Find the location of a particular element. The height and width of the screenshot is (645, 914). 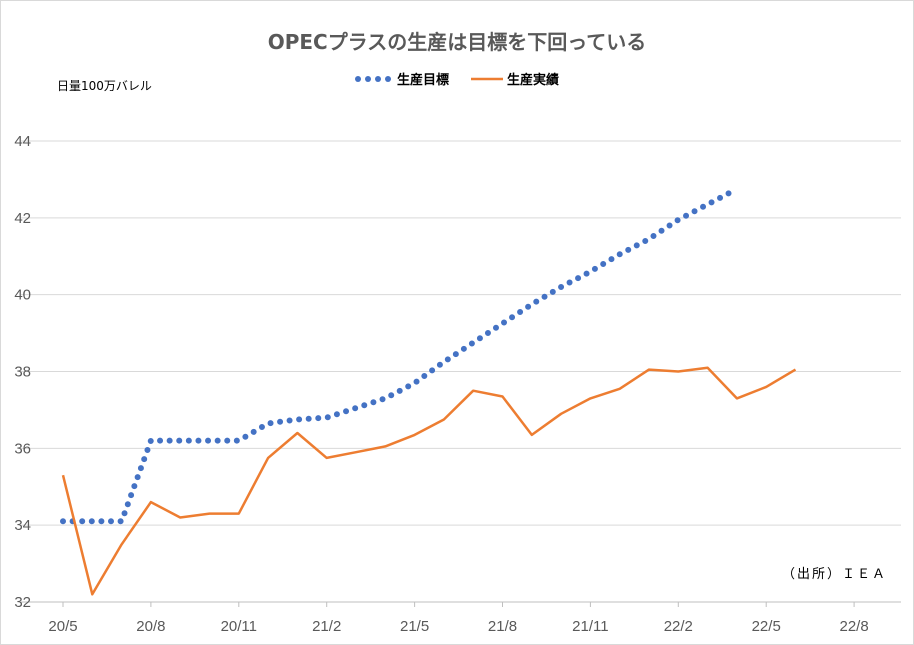

y-tick-label: 38 is located at coordinates (22, 372).